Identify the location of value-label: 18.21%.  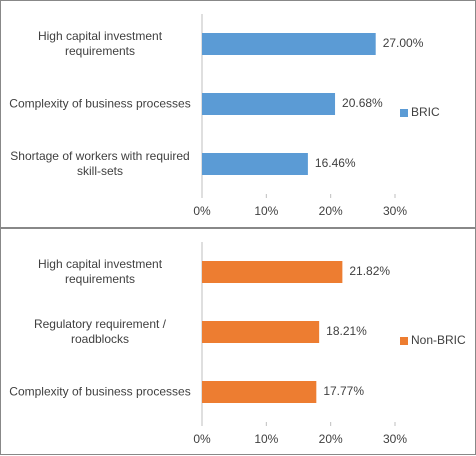
(346, 331).